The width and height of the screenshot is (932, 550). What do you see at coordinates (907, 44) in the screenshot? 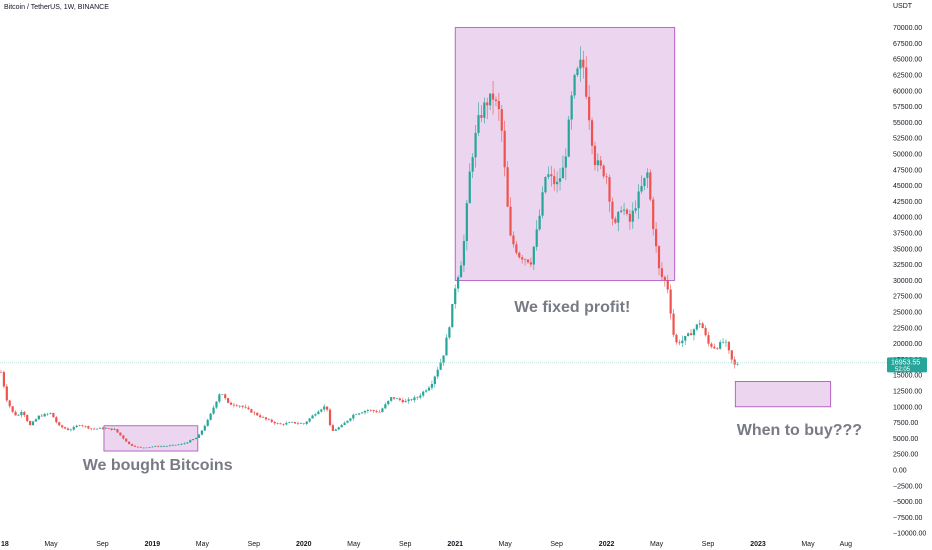
I see `y-tick-label: 67500.00` at bounding box center [907, 44].